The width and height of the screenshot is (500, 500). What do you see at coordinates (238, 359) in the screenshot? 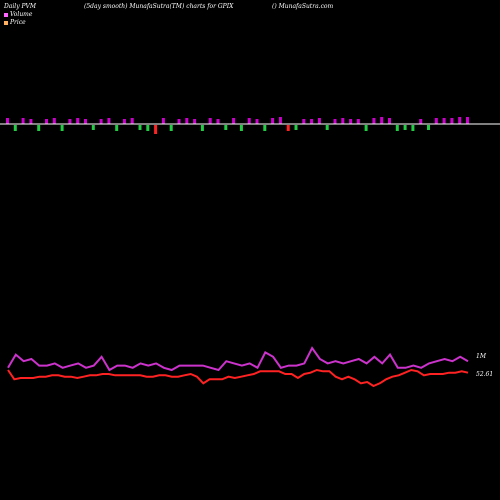
I see `volume-line` at bounding box center [238, 359].